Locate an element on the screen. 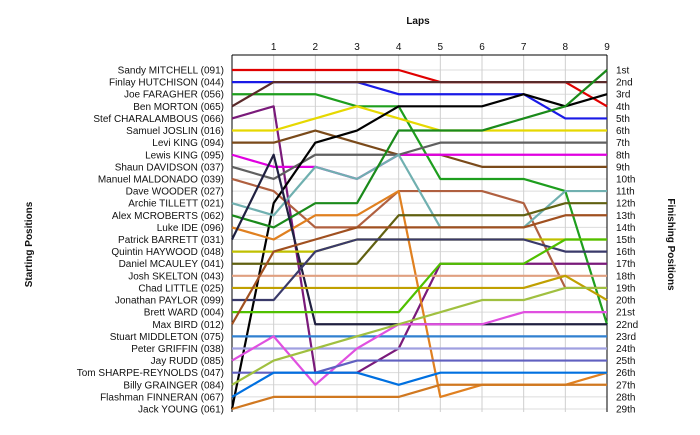 This screenshot has height=435, width=700. finishing-position-label: 4th is located at coordinates (623, 107).